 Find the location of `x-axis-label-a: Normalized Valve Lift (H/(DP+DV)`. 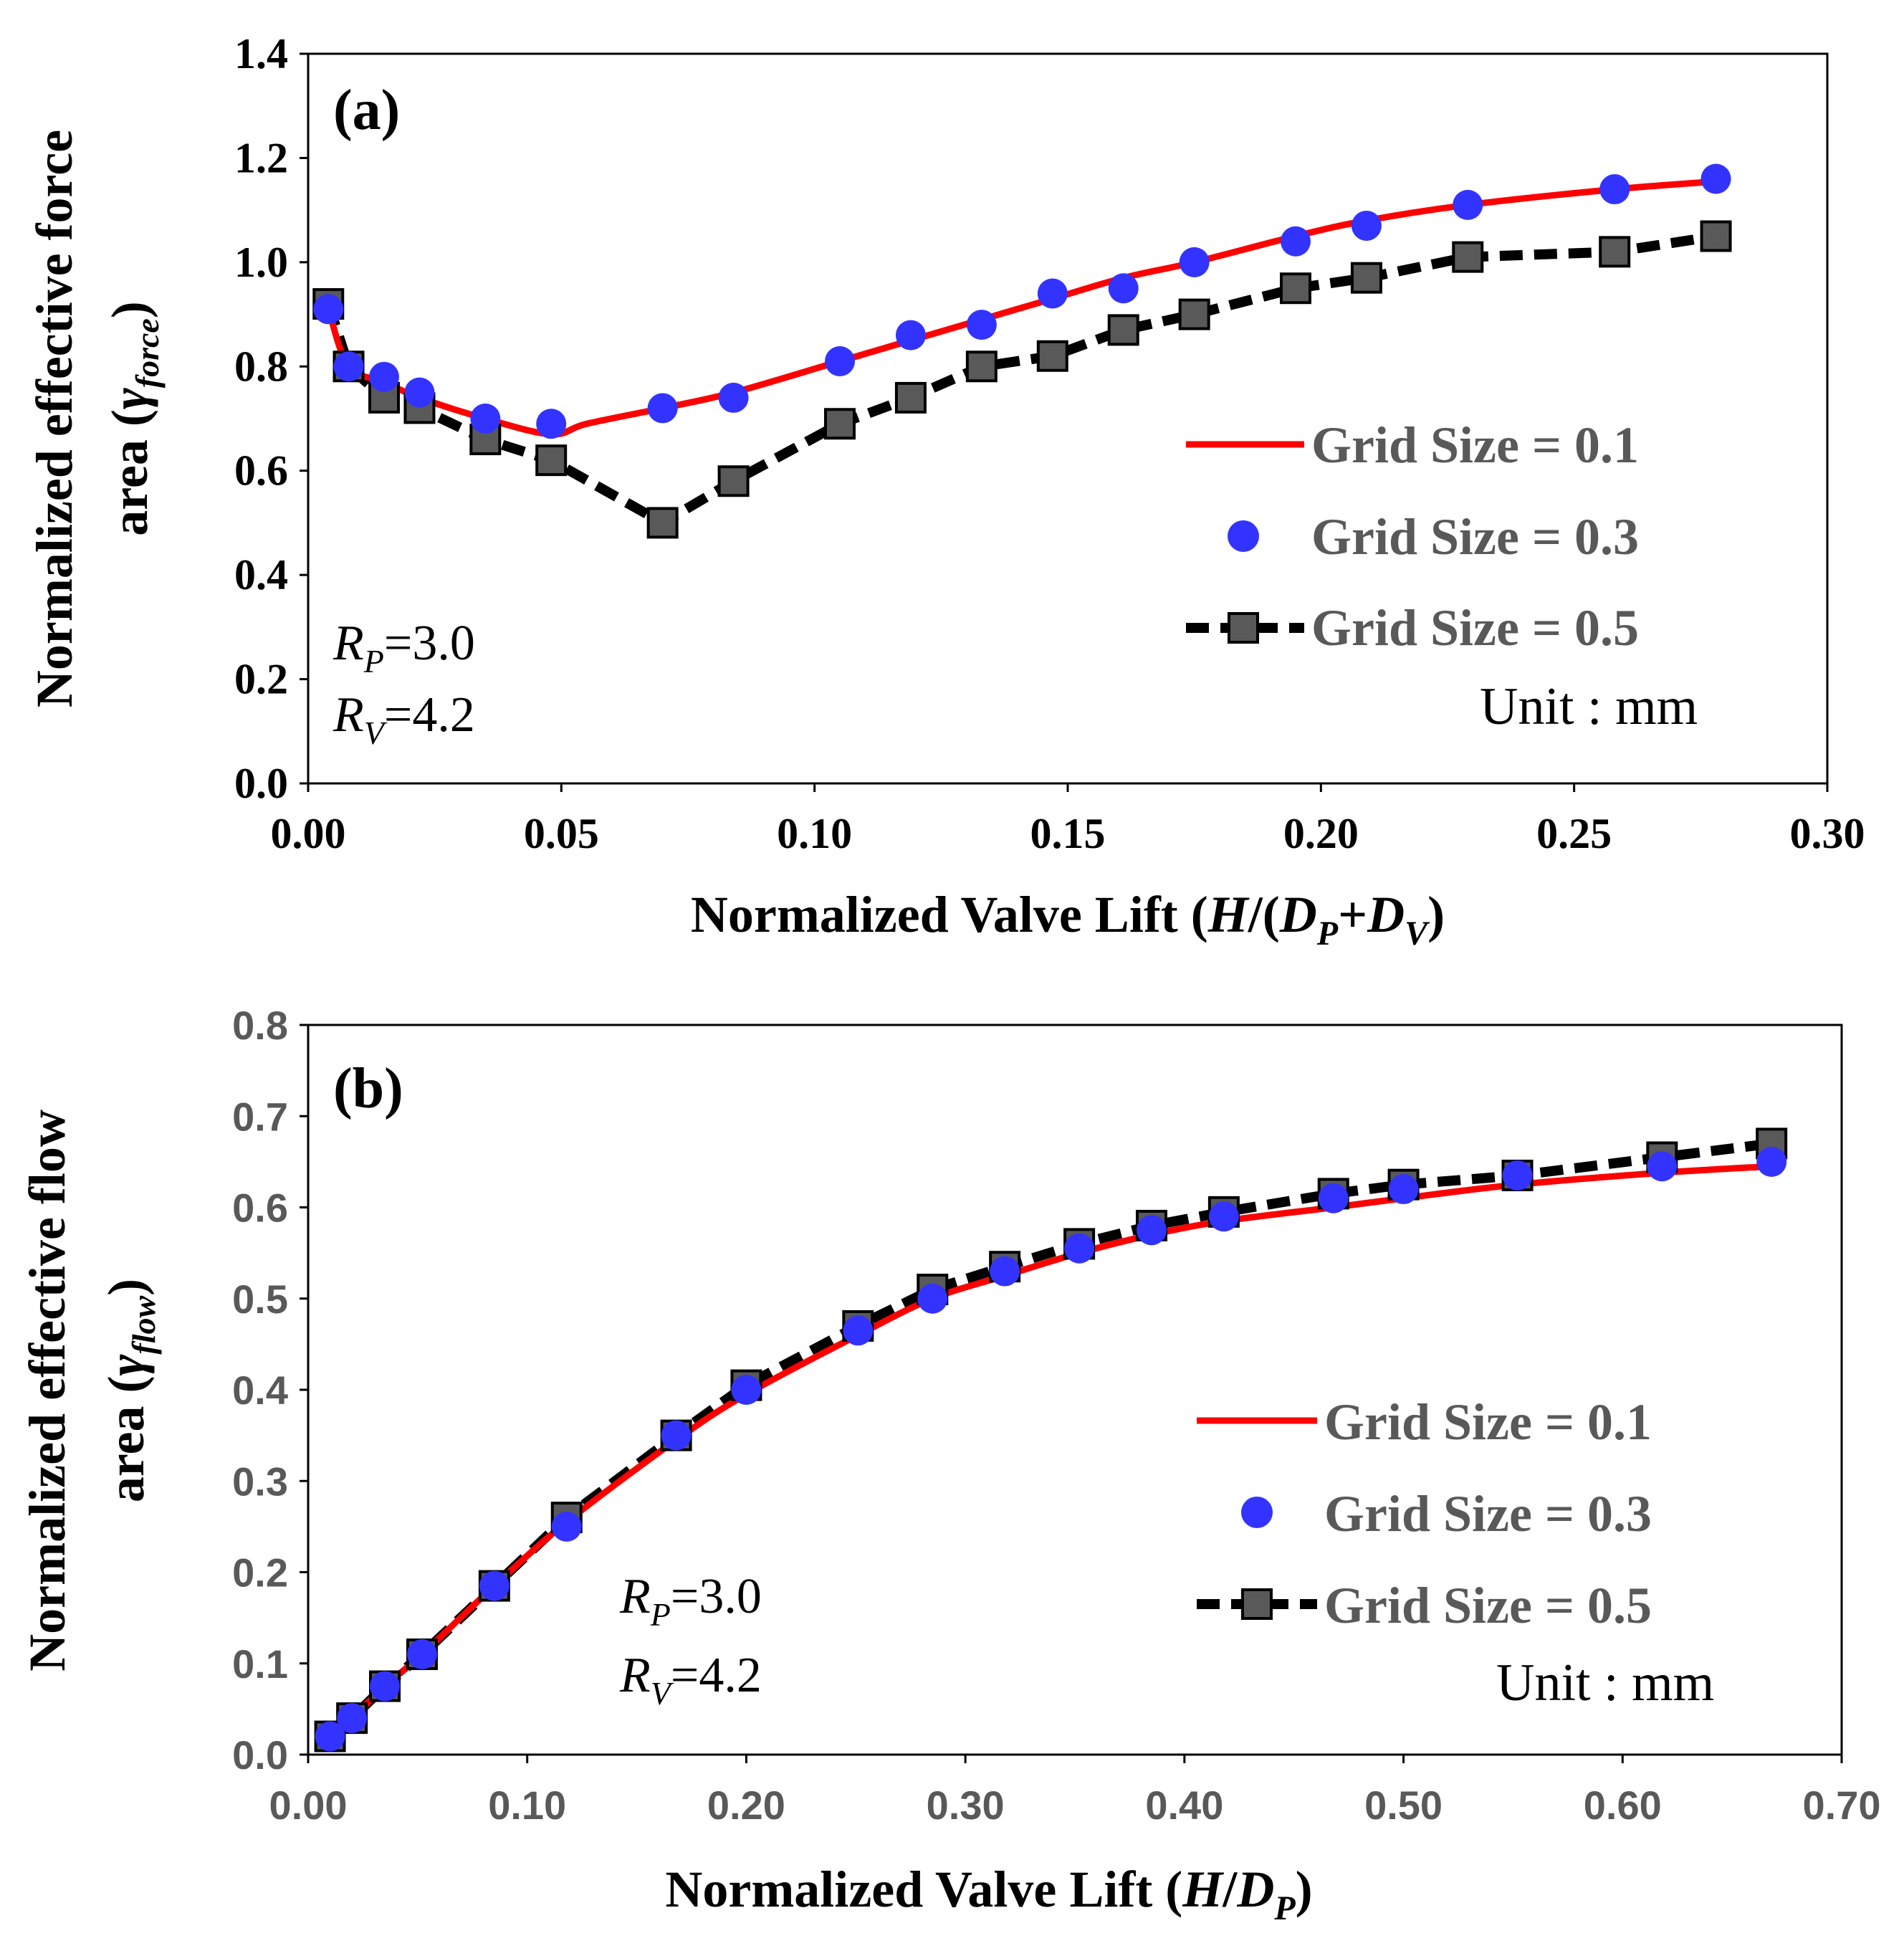

x-axis-label-a: Normalized Valve Lift (H/(DP+DV) is located at coordinates (1068, 919).